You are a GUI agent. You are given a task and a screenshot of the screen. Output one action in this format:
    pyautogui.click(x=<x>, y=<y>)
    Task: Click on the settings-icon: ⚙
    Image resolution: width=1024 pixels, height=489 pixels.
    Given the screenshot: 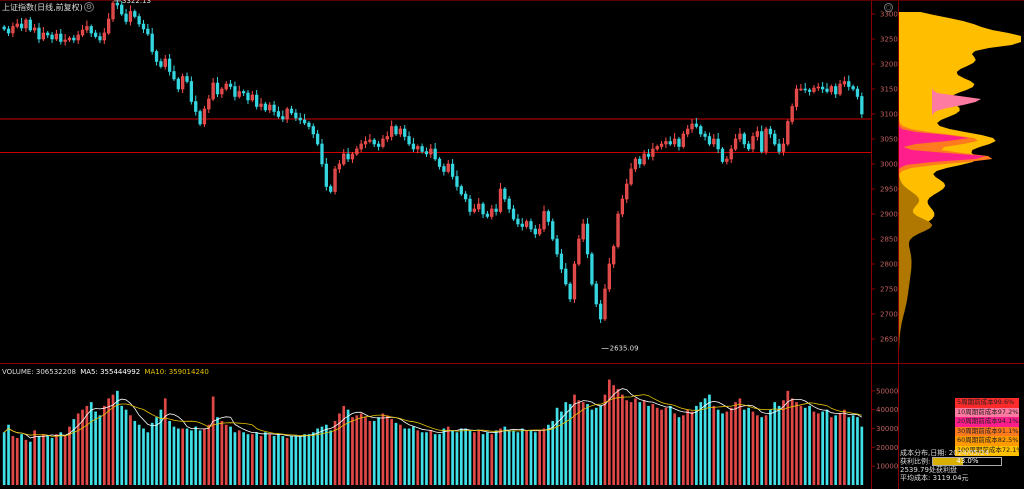 What is the action you would take?
    pyautogui.click(x=89, y=7)
    